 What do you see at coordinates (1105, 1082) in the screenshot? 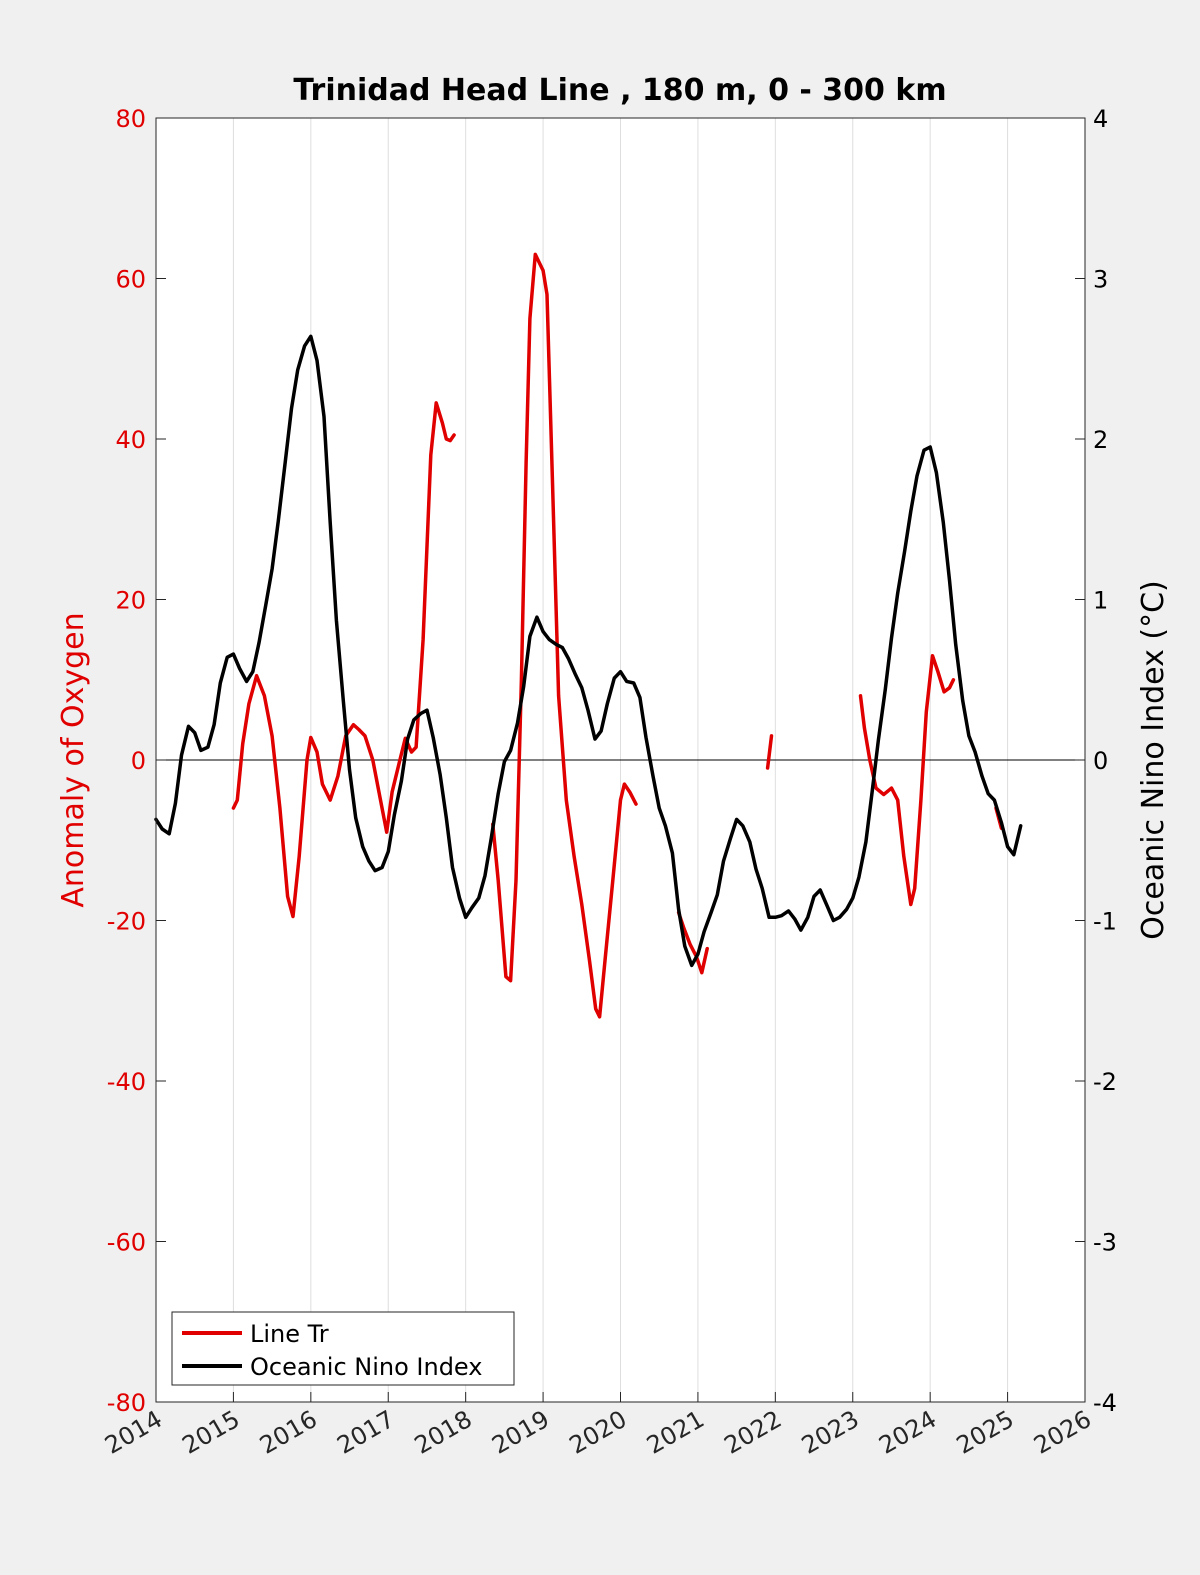
I see `y-right-tick-label: -2` at bounding box center [1105, 1082].